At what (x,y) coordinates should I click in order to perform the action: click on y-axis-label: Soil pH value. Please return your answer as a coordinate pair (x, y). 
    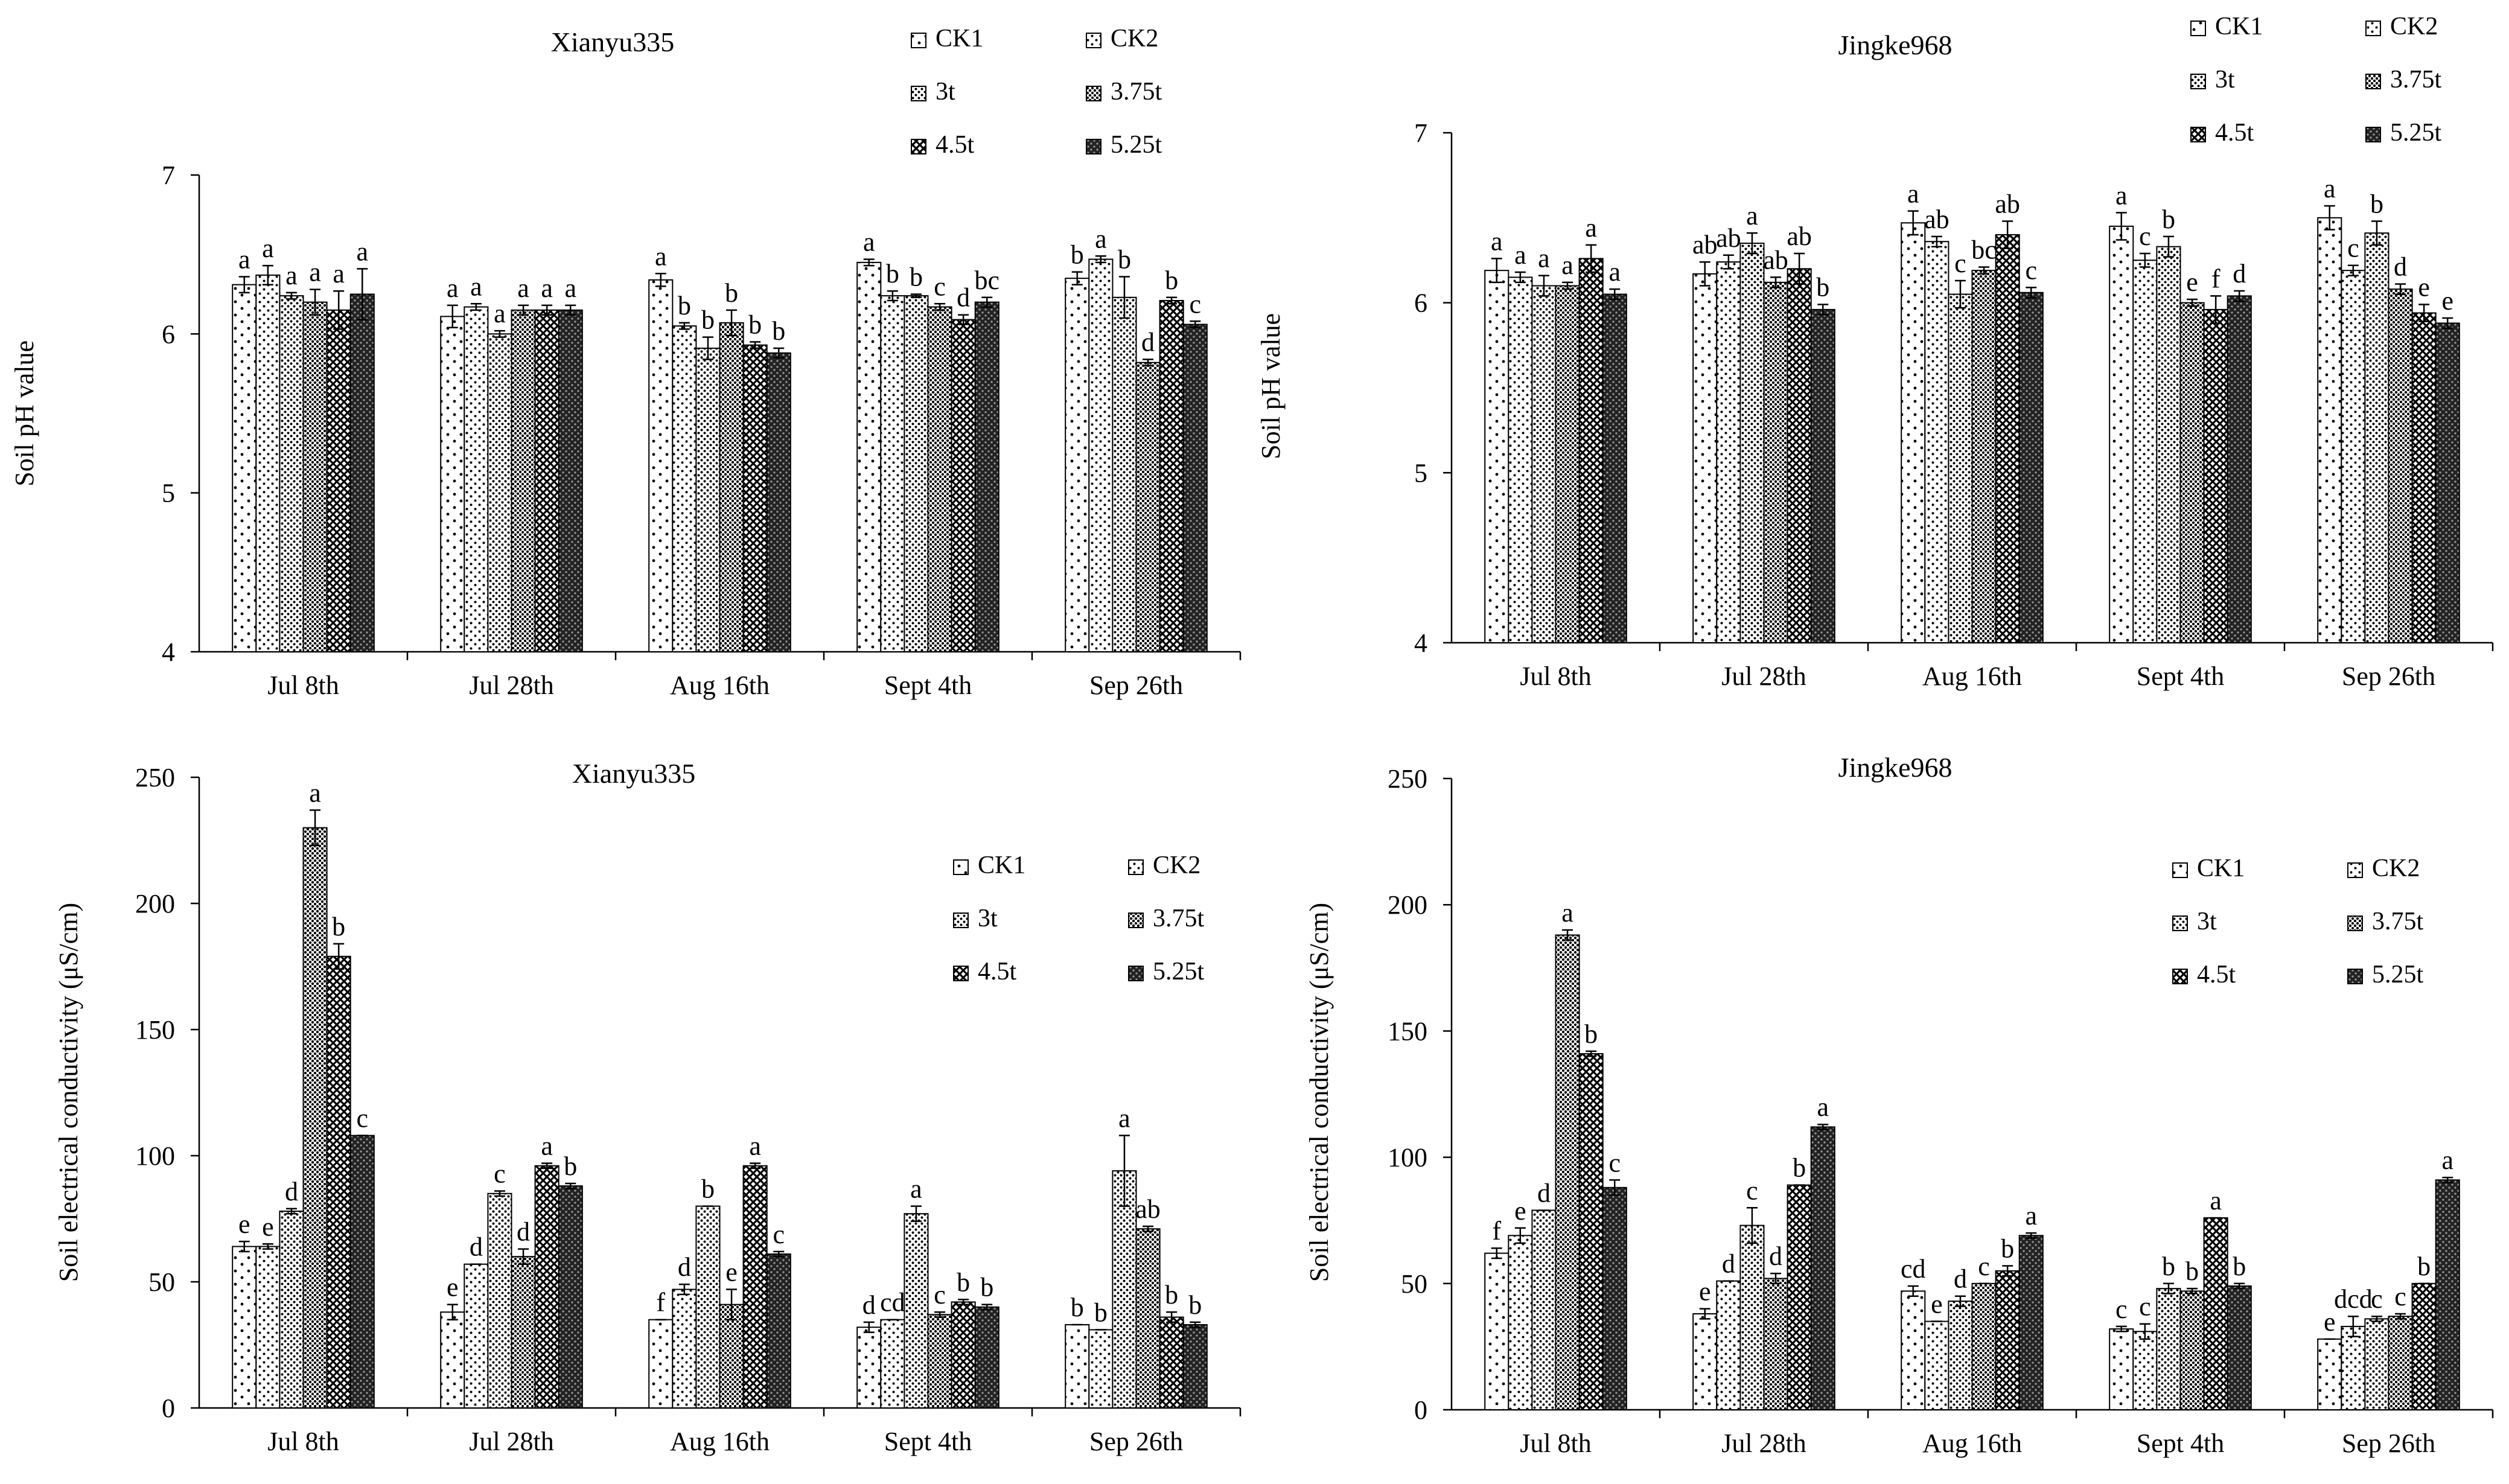
    Looking at the image, I should click on (1271, 386).